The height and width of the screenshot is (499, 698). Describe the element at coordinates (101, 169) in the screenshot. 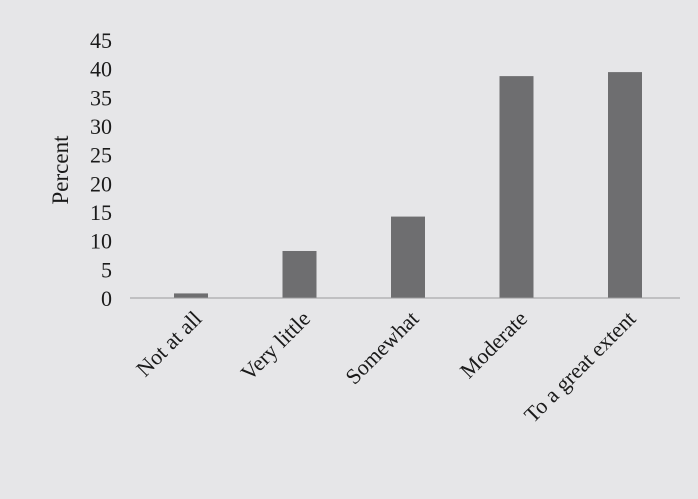

I see `y-axis-ticks: 0 5 10 15 20 25 30 35 40 45` at that location.